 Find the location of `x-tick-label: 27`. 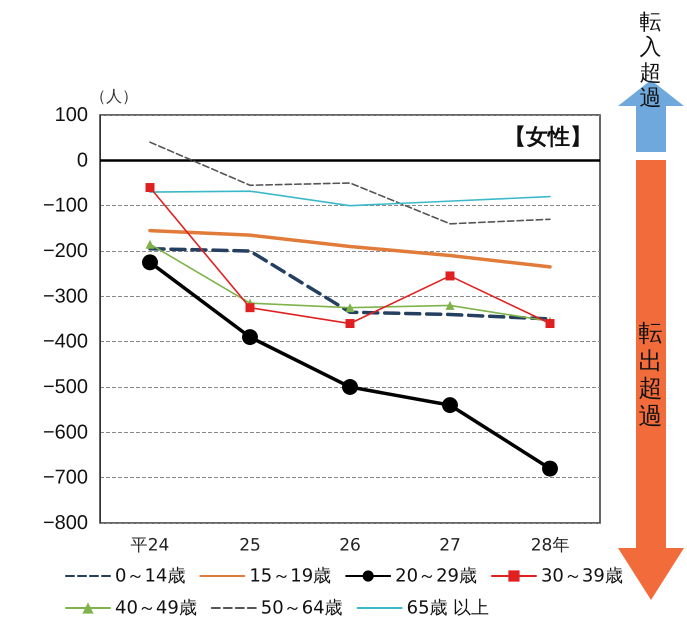

x-tick-label: 27 is located at coordinates (450, 546).